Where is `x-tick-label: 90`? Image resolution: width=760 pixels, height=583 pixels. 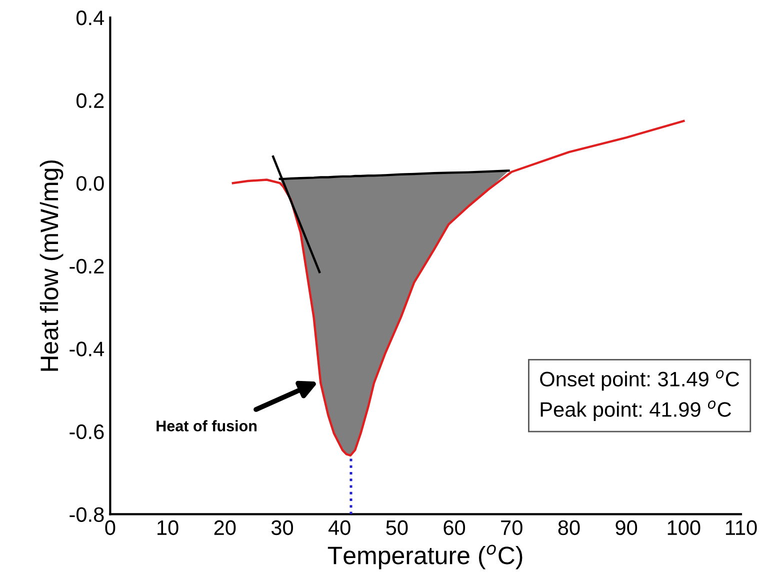 x-tick-label: 90 is located at coordinates (627, 528).